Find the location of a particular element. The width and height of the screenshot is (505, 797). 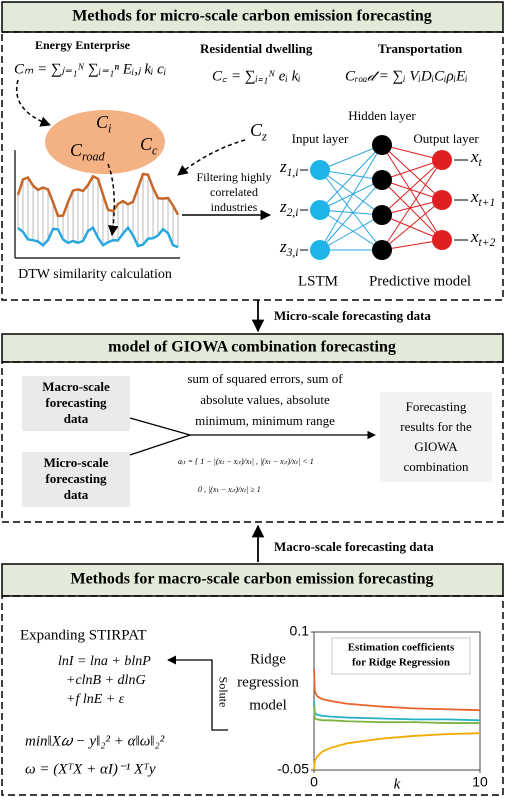

label: 10 is located at coordinates (480, 782).